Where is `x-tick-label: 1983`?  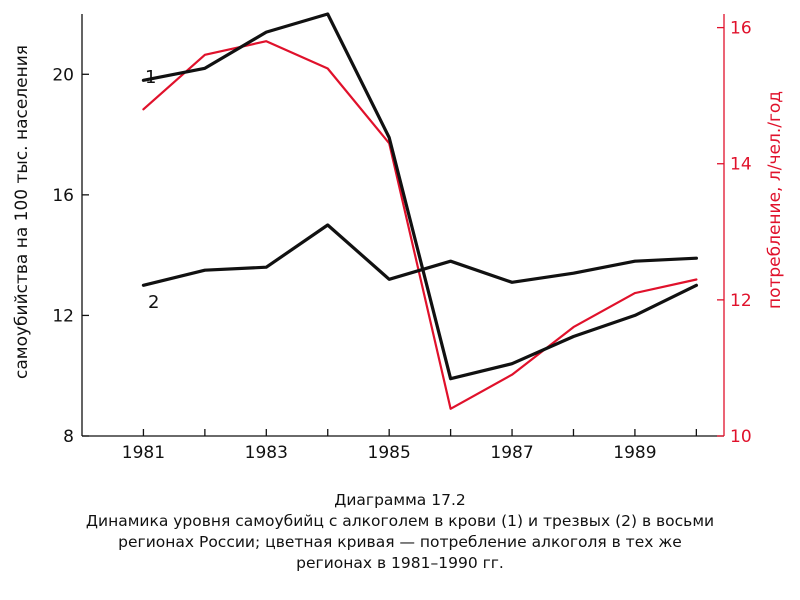
x-tick-label: 1983 is located at coordinates (266, 453).